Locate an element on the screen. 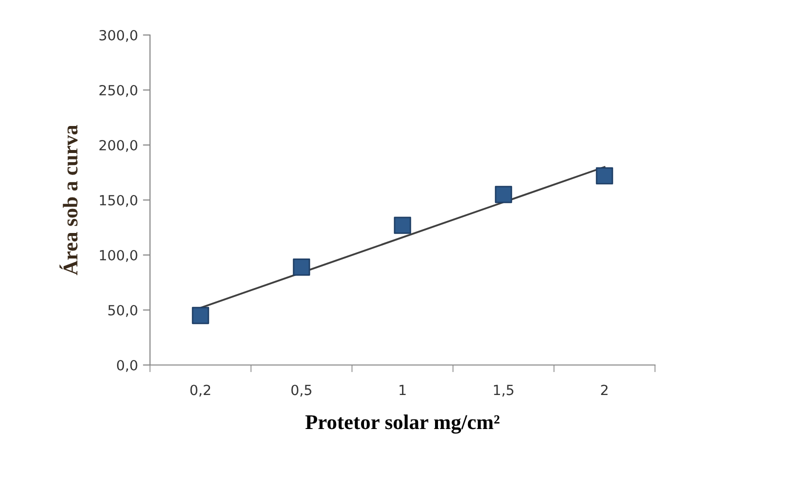 This screenshot has width=789, height=479. y-tick-label: 100,0 is located at coordinates (119, 256).